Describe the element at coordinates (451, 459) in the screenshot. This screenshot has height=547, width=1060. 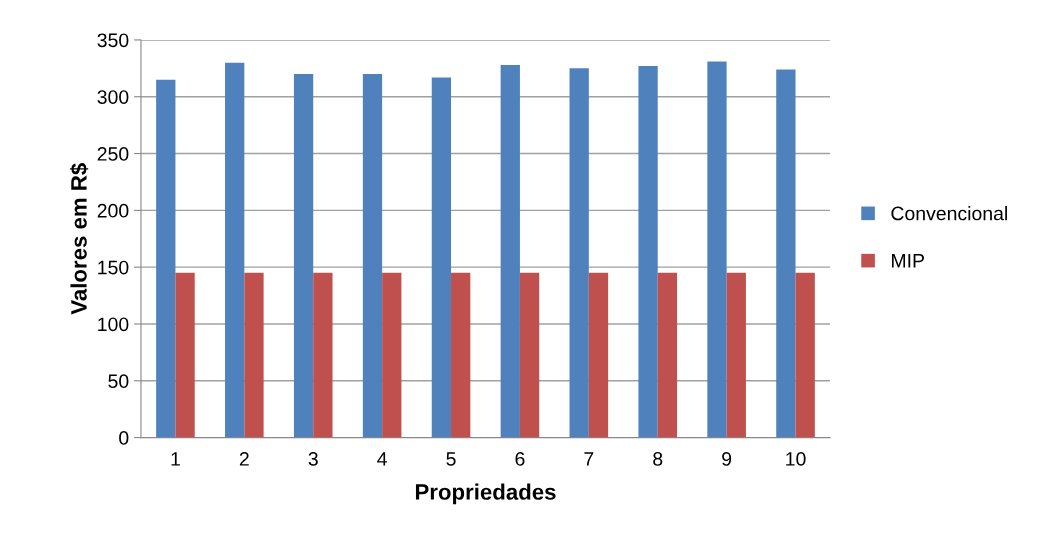
I see `x-tick-label: 5` at that location.